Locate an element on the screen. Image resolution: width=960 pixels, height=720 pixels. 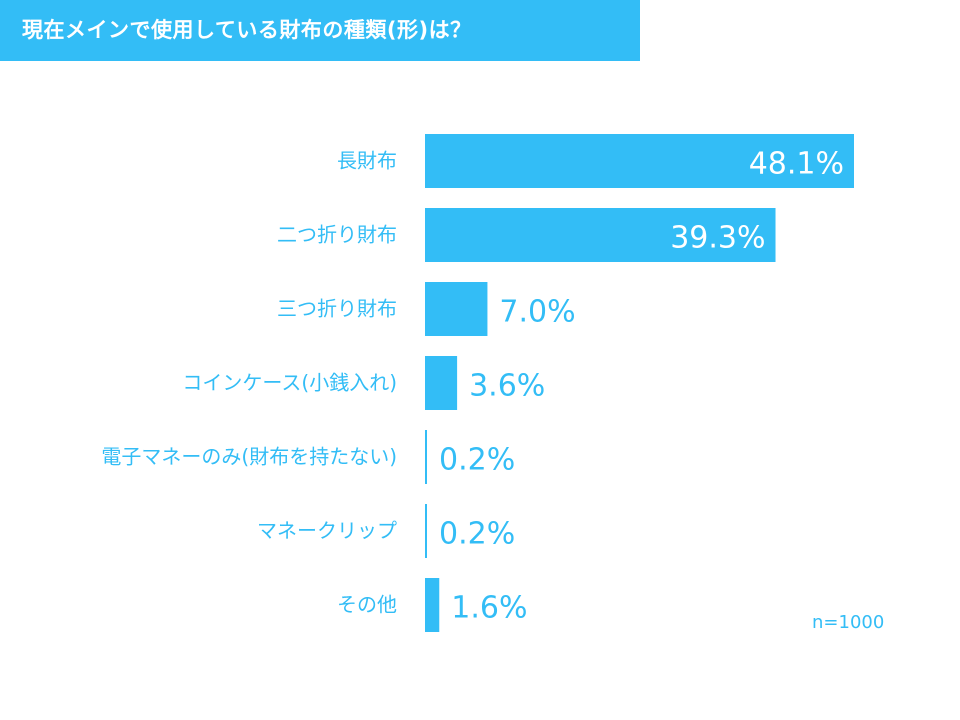
category-label: 三つ折り財布 is located at coordinates (337, 309).